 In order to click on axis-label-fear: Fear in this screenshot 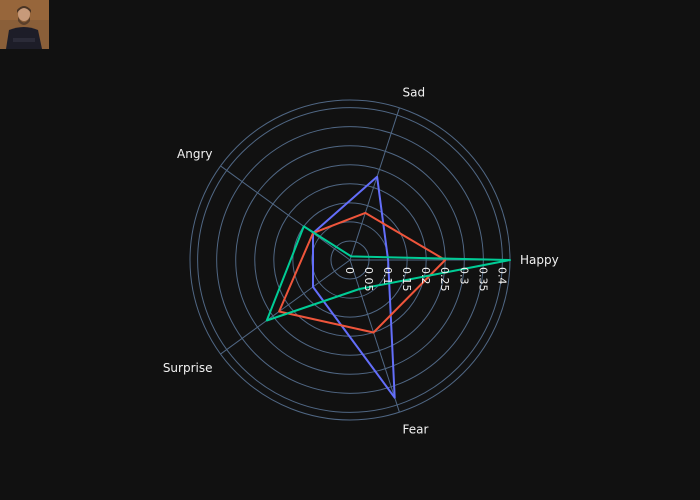, I will do `click(416, 430)`.